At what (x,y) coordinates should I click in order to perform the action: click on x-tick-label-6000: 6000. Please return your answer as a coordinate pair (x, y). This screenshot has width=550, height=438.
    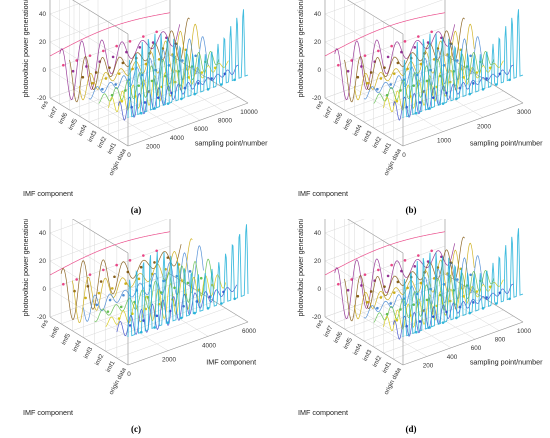
    Looking at the image, I should click on (249, 331).